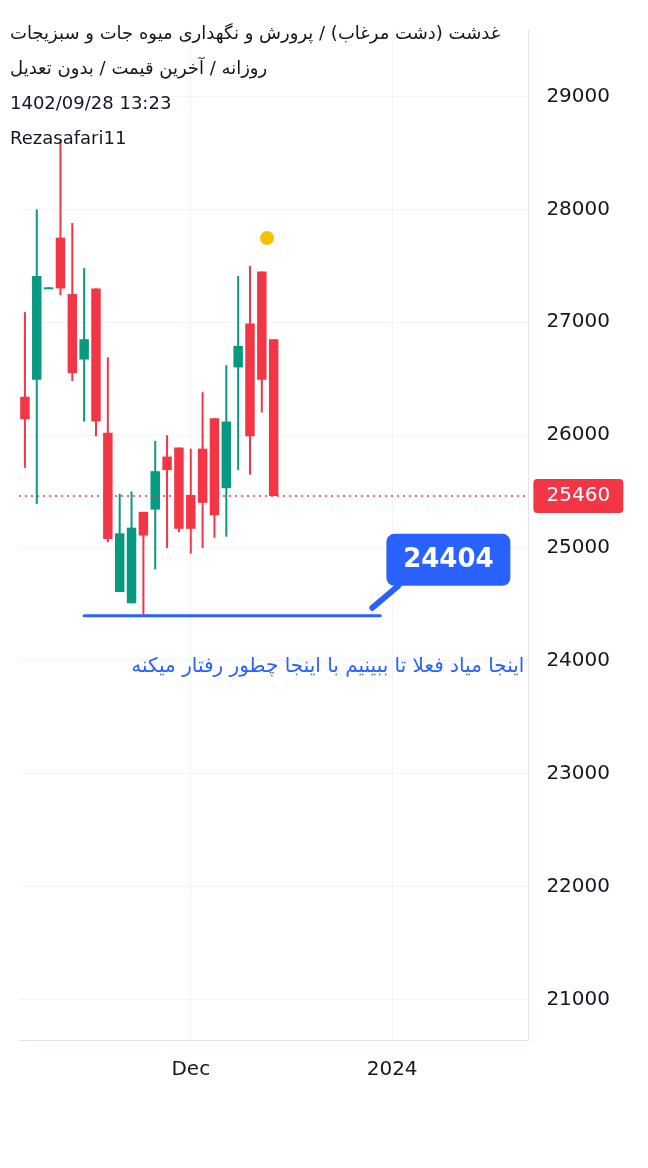 The width and height of the screenshot is (648, 1168). Describe the element at coordinates (578, 320) in the screenshot. I see `y-tick-label: 27000` at that location.